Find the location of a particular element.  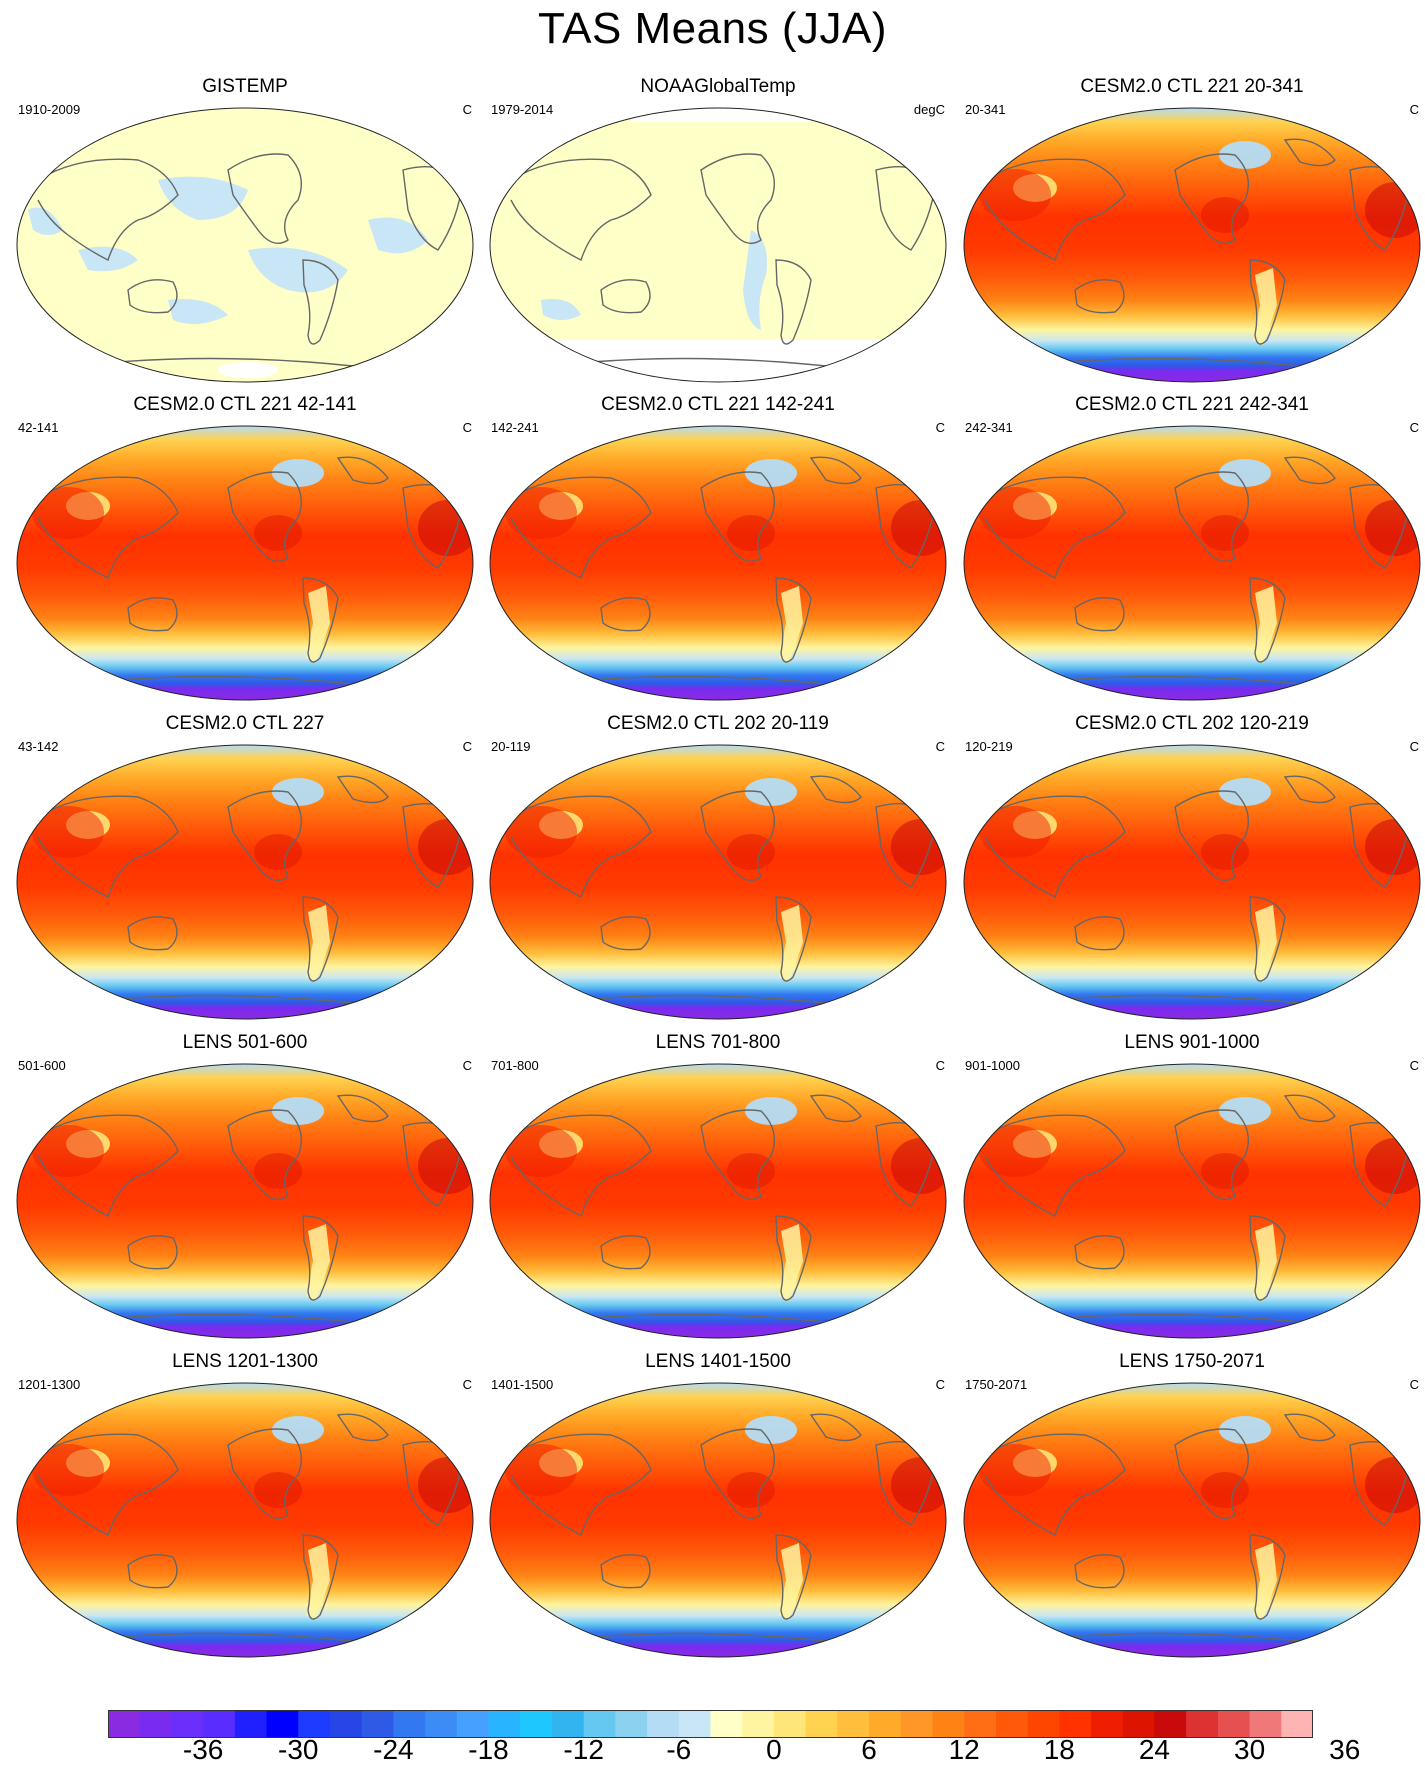

panel-title: LENS 901-1000 is located at coordinates (1192, 1042).